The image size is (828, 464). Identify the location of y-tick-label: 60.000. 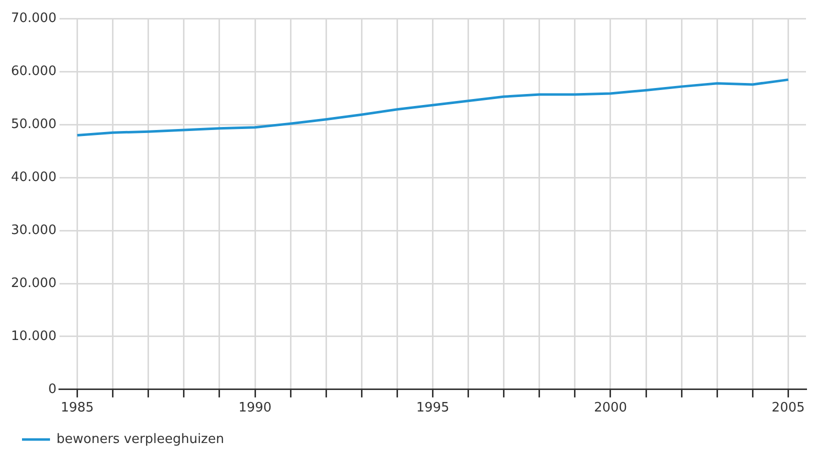
(33, 72).